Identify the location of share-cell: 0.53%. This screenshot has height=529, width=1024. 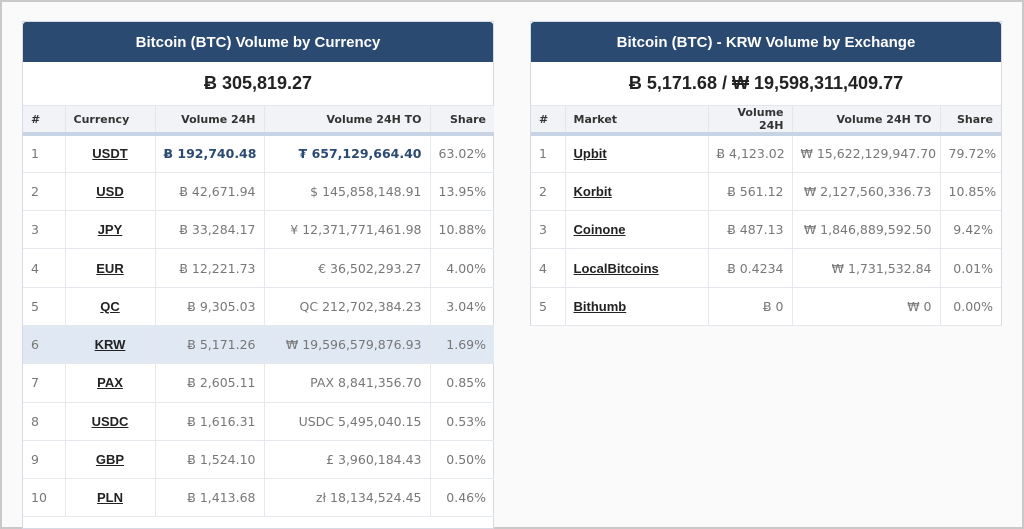
(462, 421).